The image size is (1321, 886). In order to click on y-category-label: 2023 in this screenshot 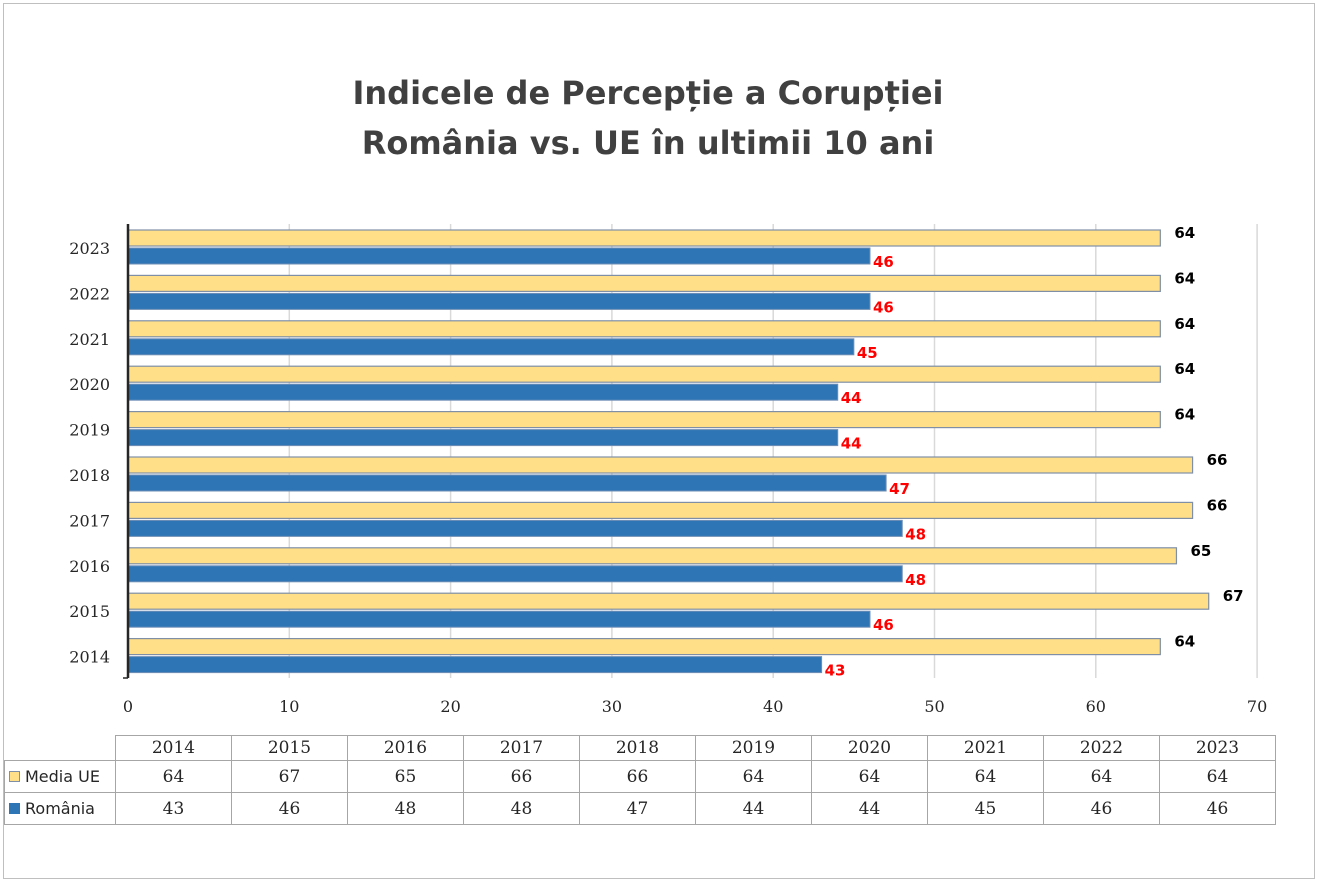, I will do `click(89, 248)`.